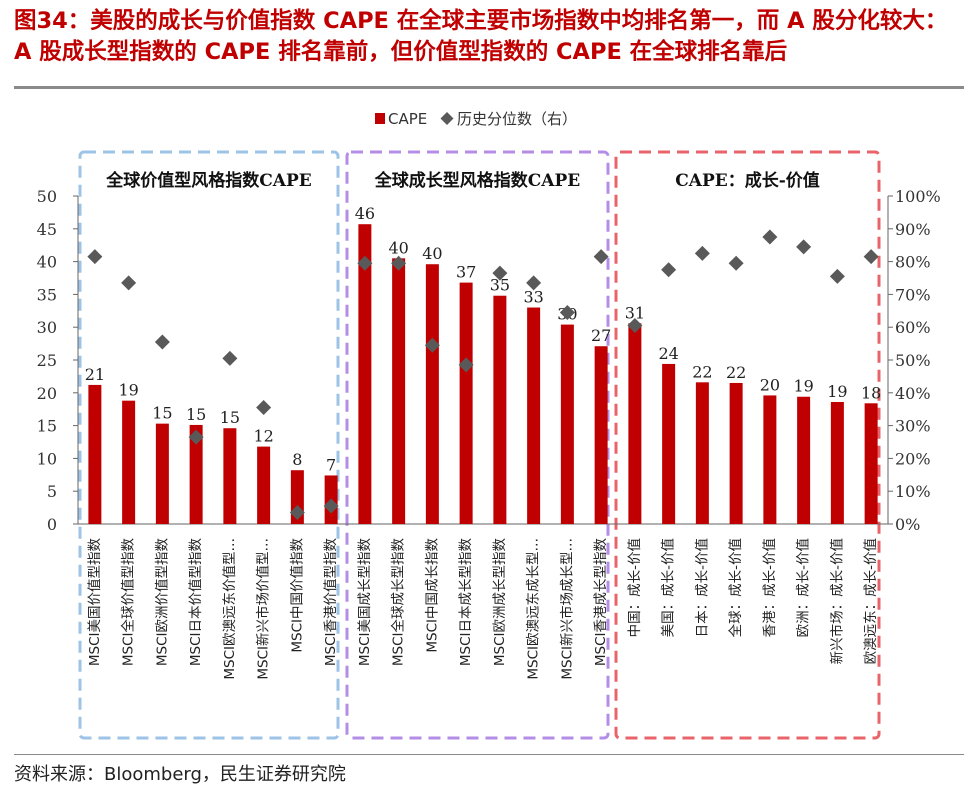 The height and width of the screenshot is (792, 977). Describe the element at coordinates (47, 360) in the screenshot. I see `y-left-tick-label: 25` at that location.